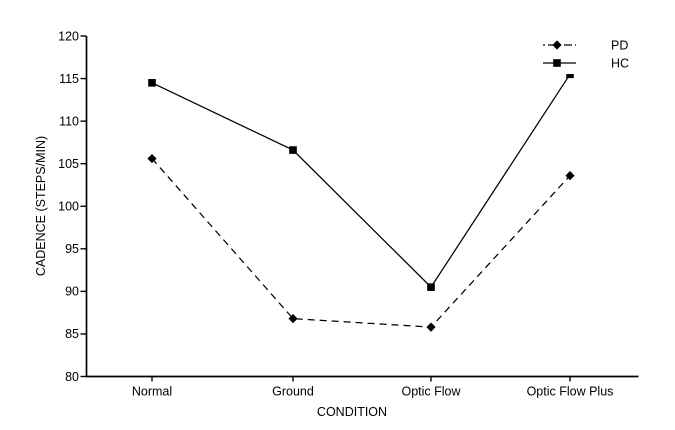  I want to click on y-tick-label: 115, so click(69, 79).